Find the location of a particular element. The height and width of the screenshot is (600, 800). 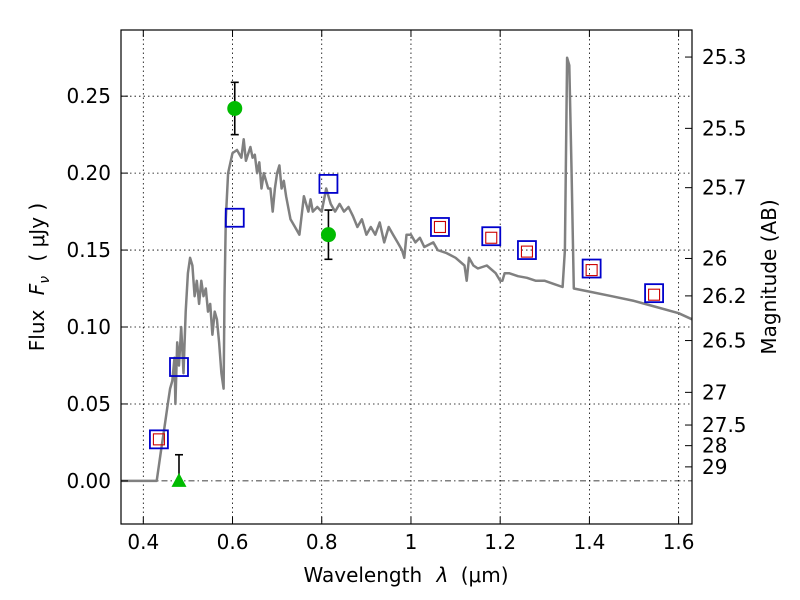

mag-tick-label: 29 is located at coordinates (714, 467).